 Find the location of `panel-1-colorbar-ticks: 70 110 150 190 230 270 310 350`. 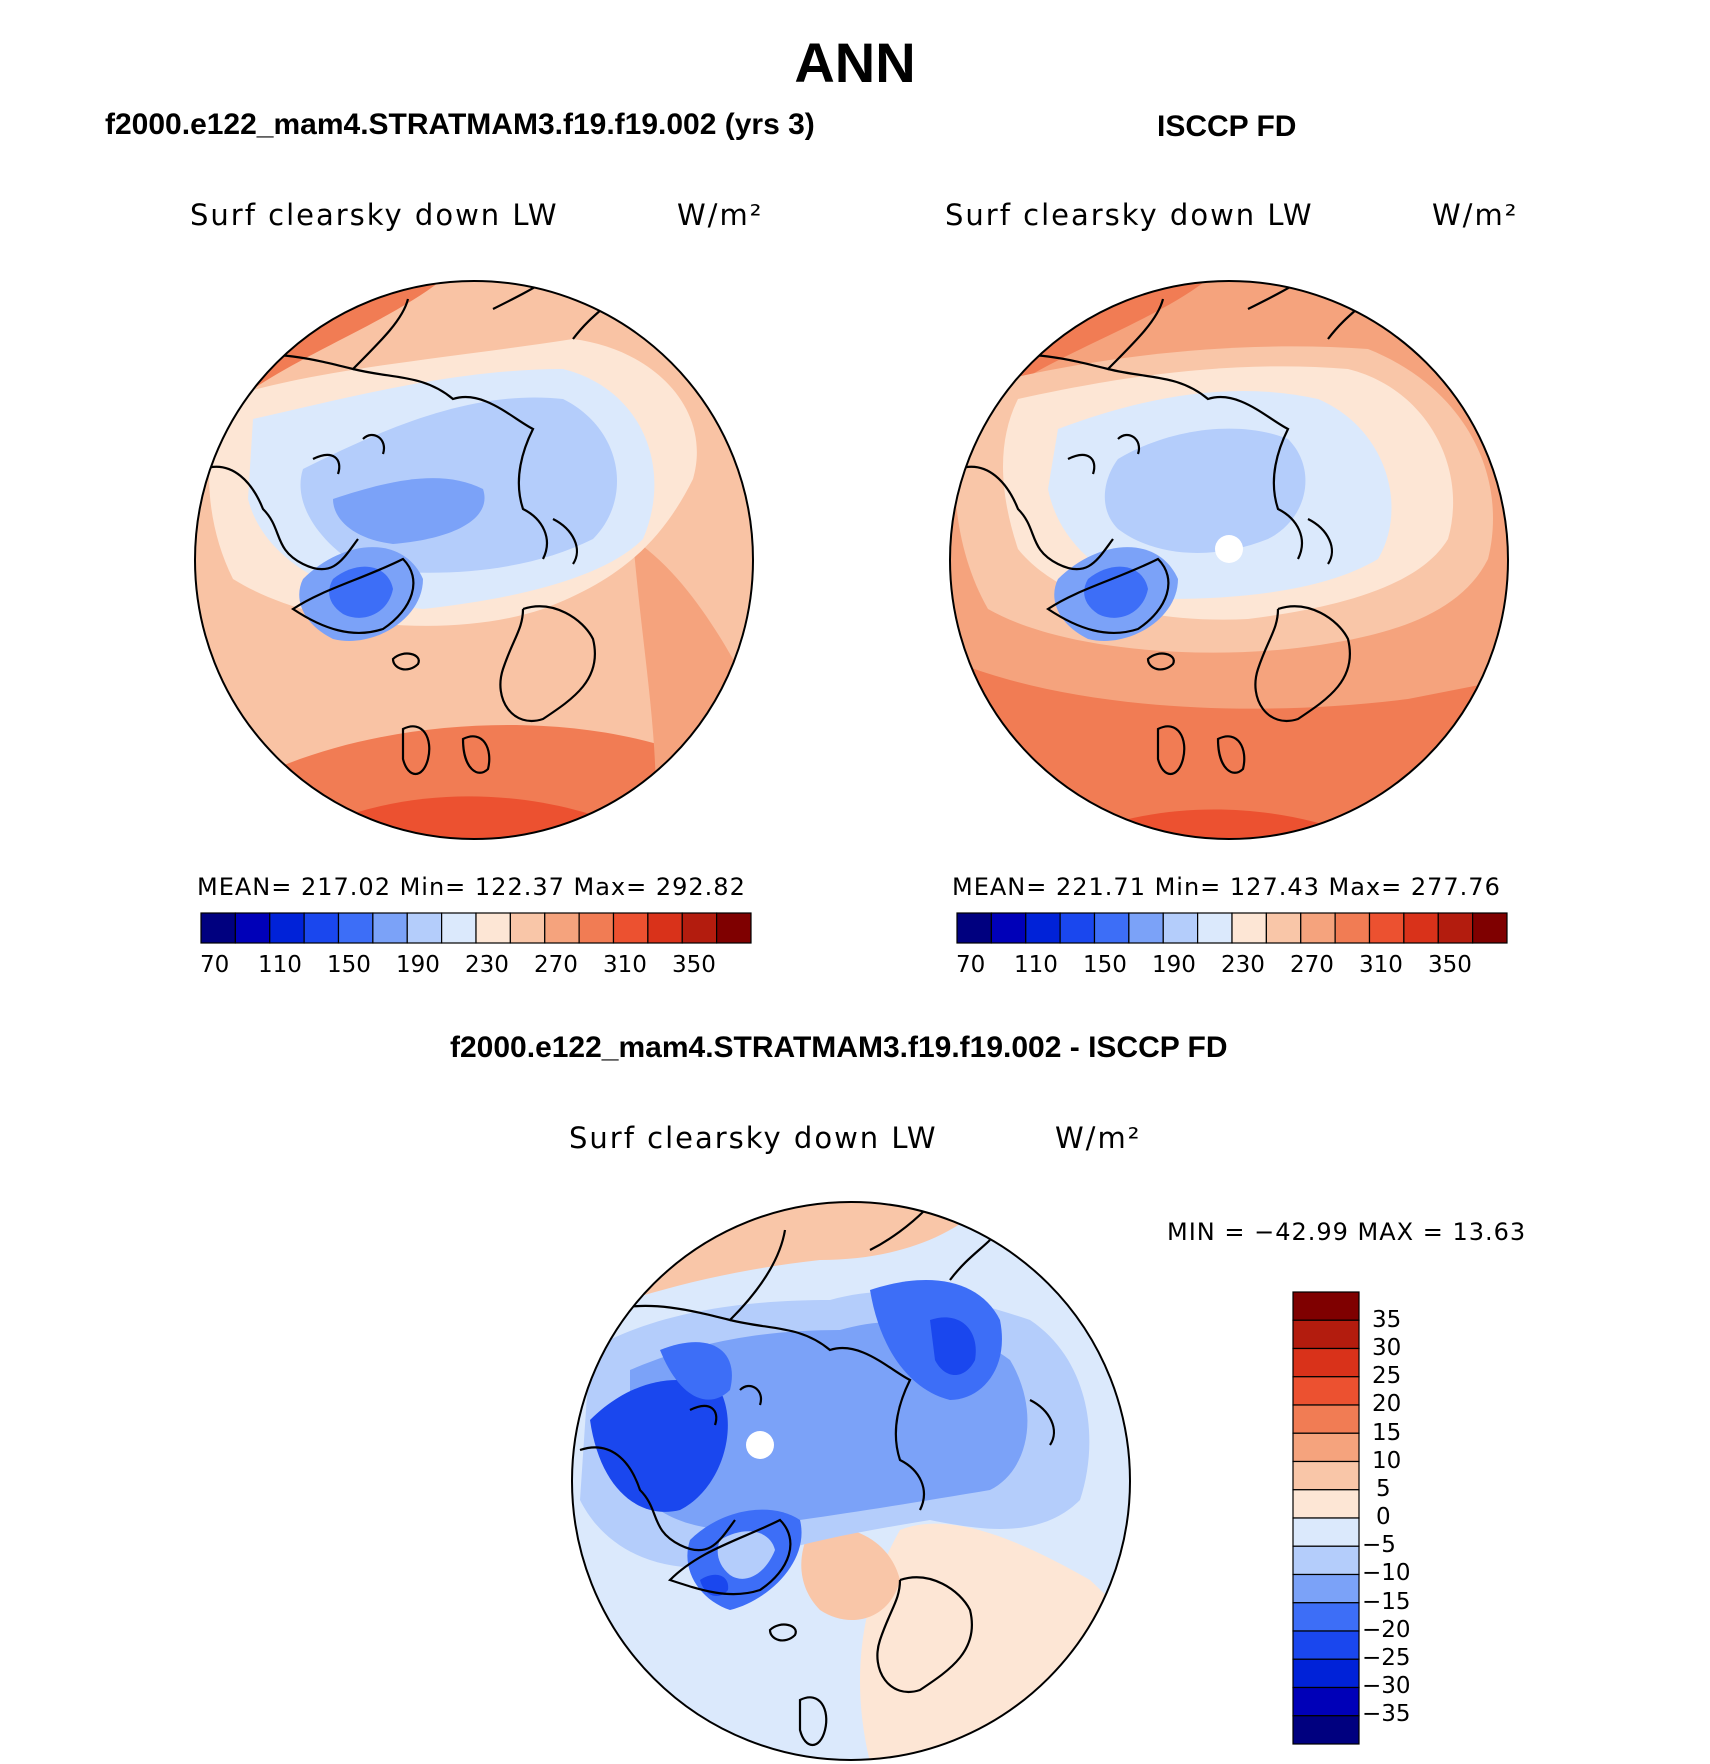

panel-1-colorbar-ticks: 70 110 150 190 230 270 310 350 is located at coordinates (476, 967).